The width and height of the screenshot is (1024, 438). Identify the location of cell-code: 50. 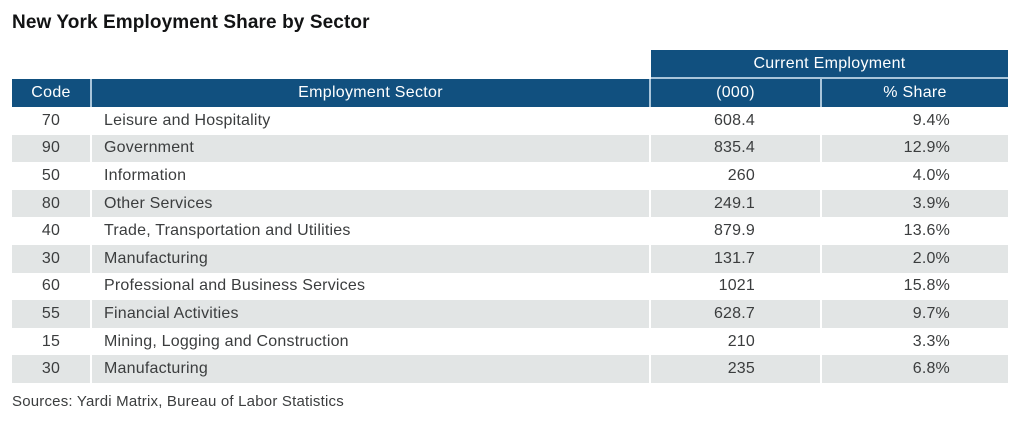
(51, 175).